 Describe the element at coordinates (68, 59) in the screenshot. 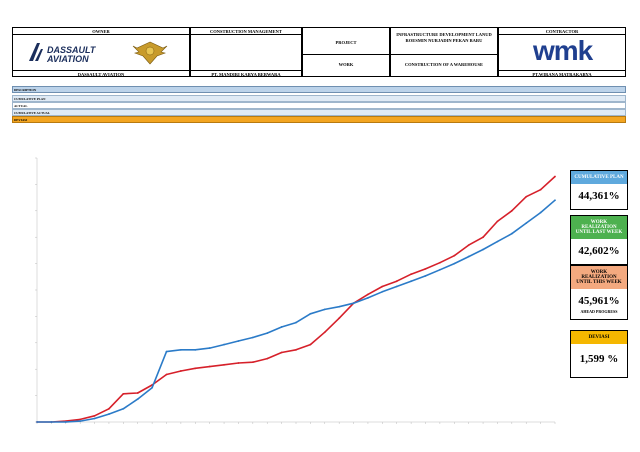

I see `owner-logo-line2: AVIATION` at that location.